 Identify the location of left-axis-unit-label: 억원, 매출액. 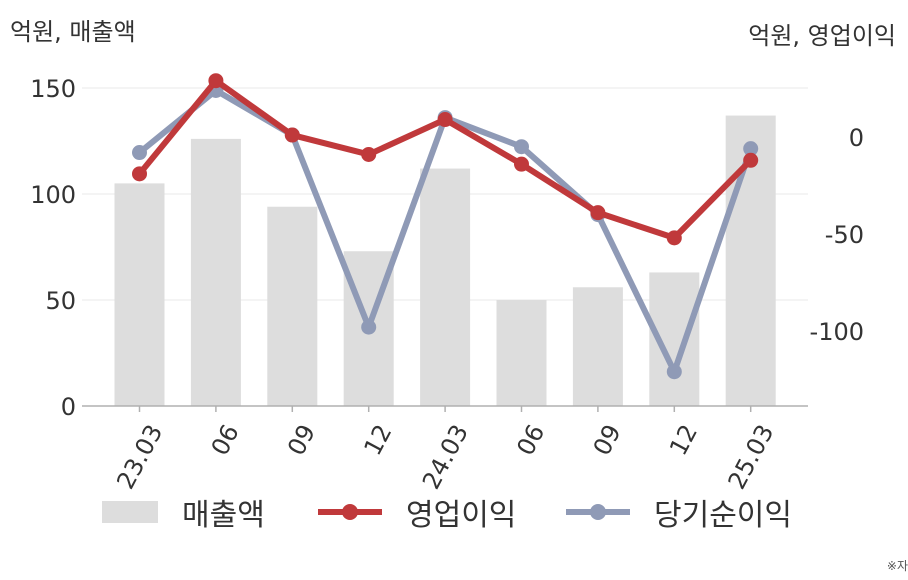
(73, 32).